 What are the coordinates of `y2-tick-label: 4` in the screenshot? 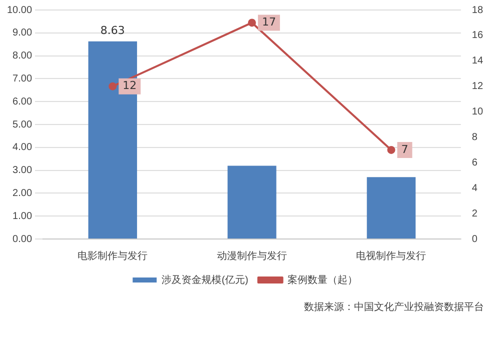 It's located at (475, 188).